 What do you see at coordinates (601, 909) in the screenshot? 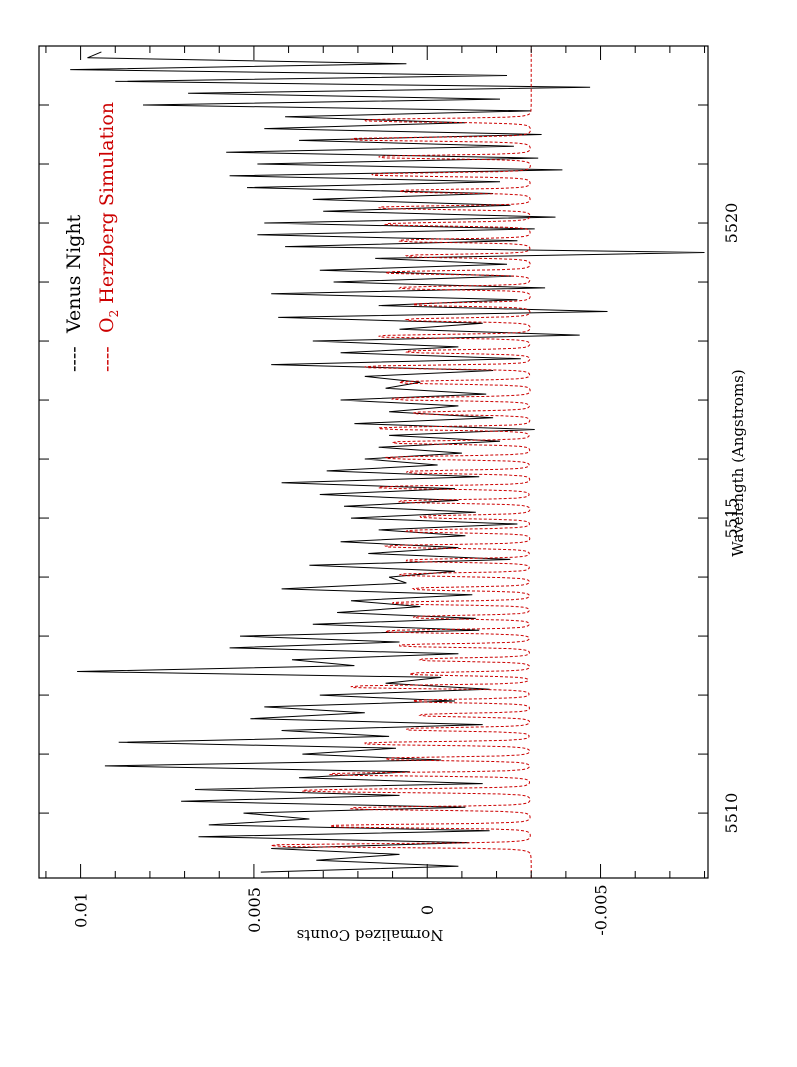
I see `y-tick-label: -0.005` at bounding box center [601, 909].